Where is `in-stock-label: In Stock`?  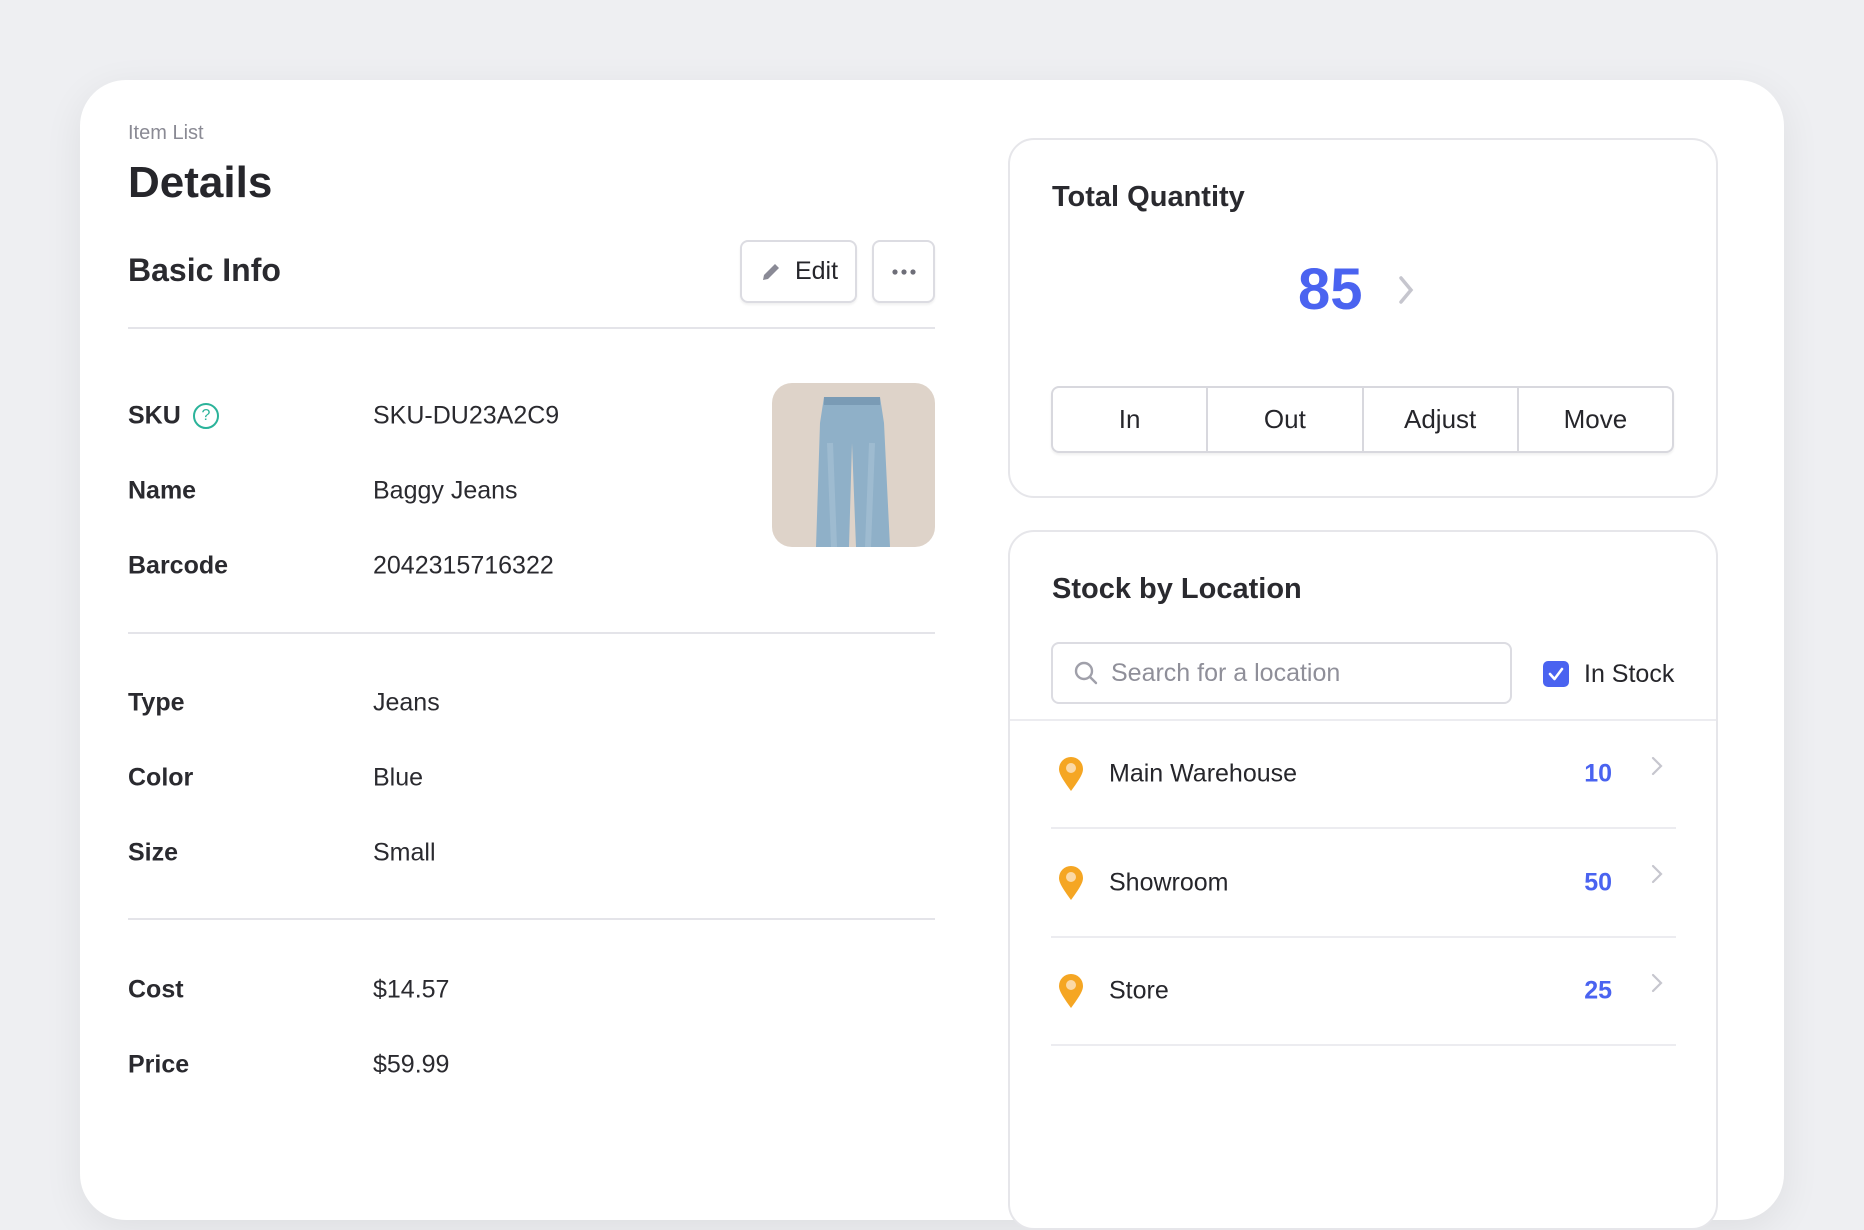 in-stock-label: In Stock is located at coordinates (1629, 674).